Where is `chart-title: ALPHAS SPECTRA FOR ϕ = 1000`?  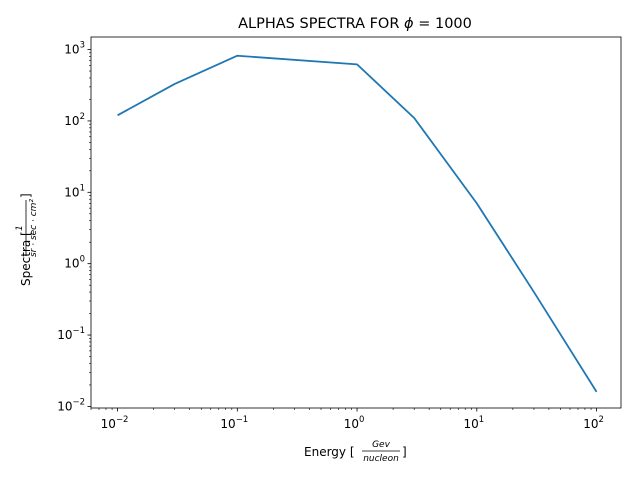
chart-title: ALPHAS SPECTRA FOR ϕ = 1000 is located at coordinates (355, 24).